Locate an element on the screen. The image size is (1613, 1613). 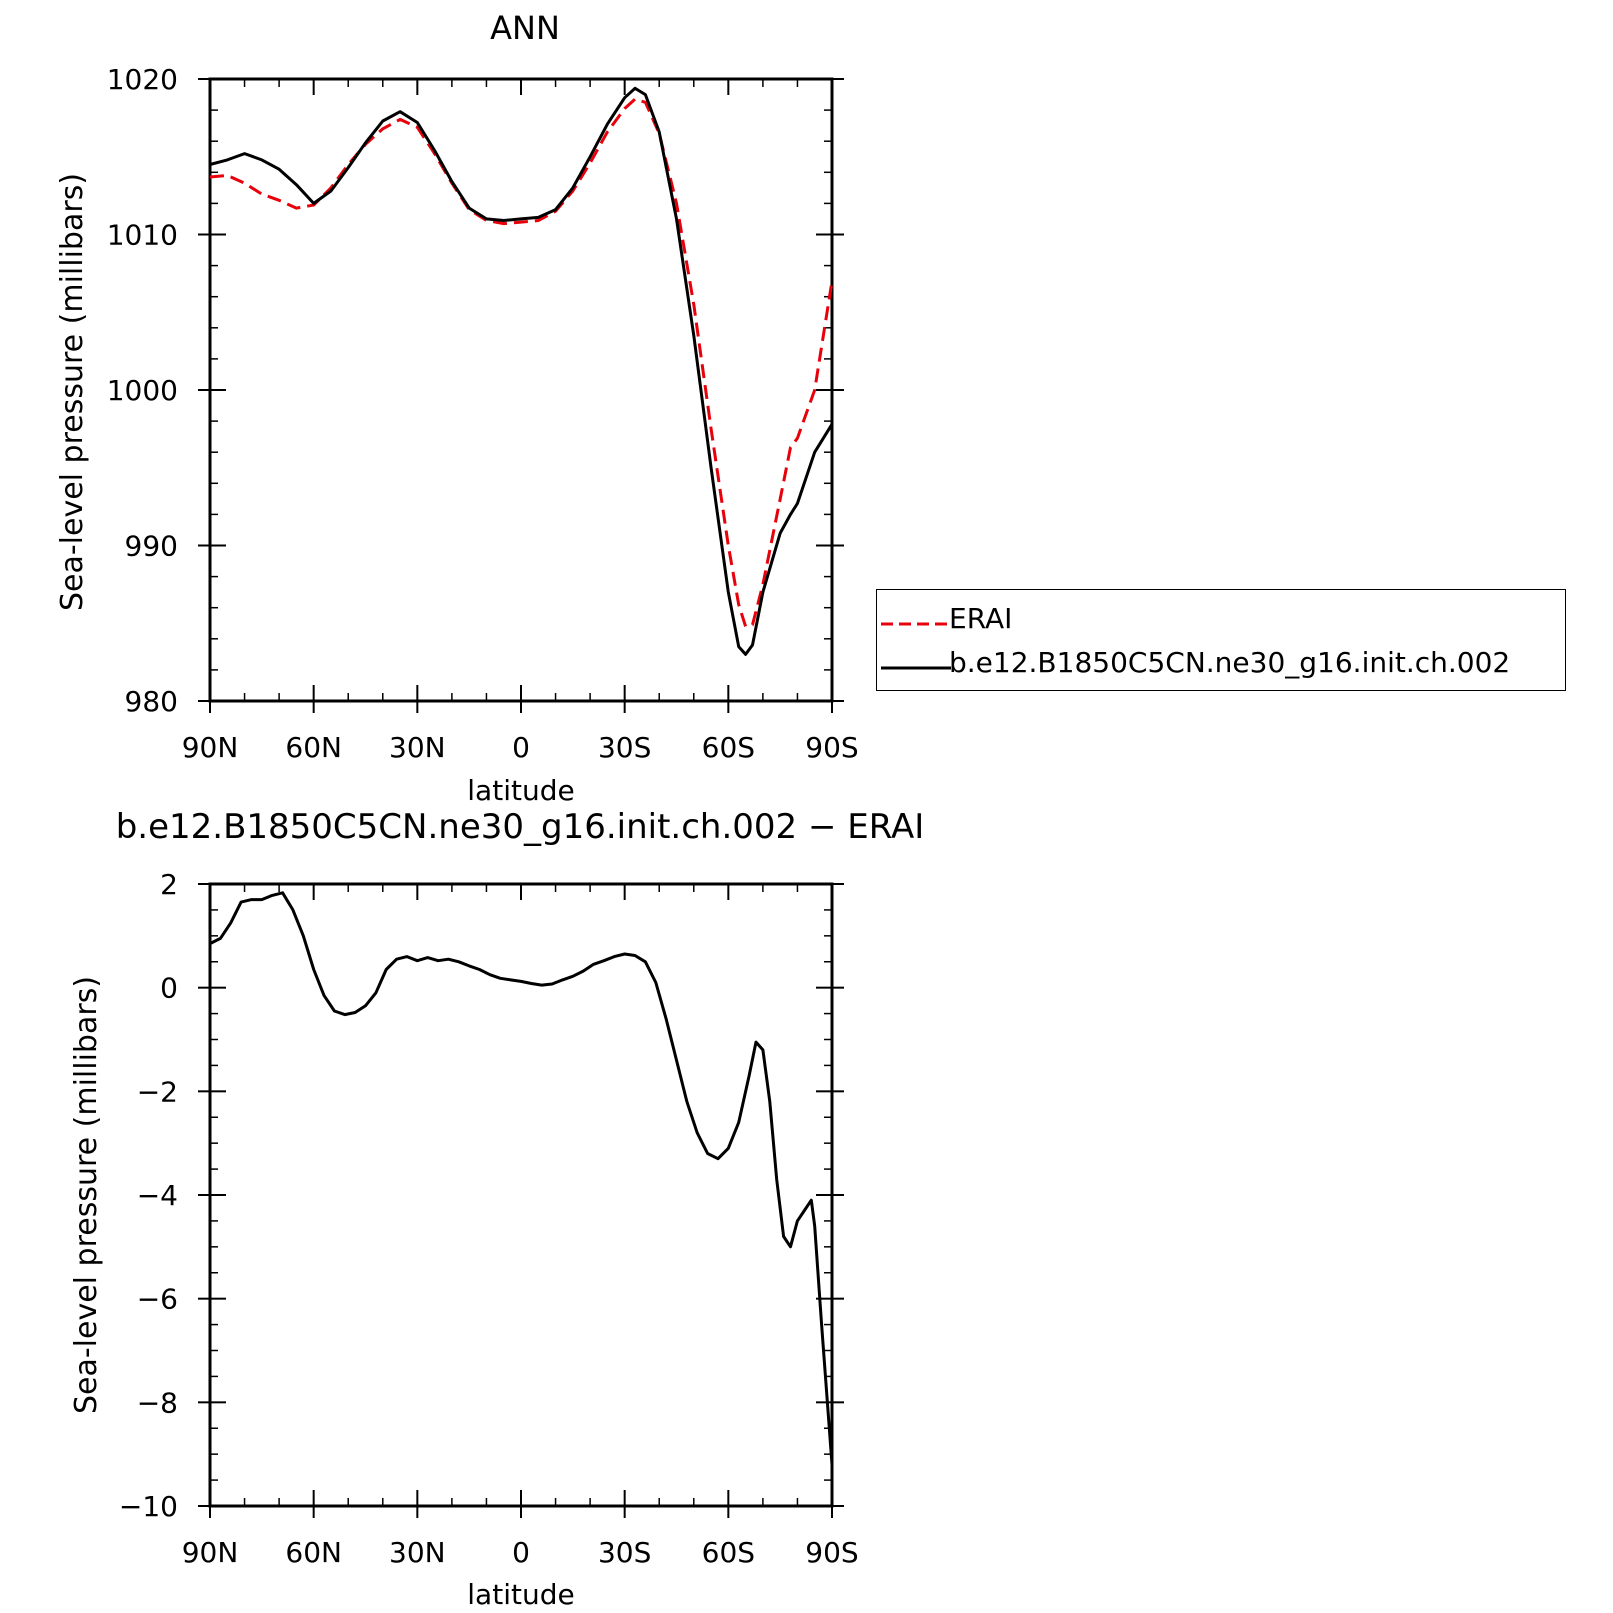
legend-swatch-model is located at coordinates (916, 668).